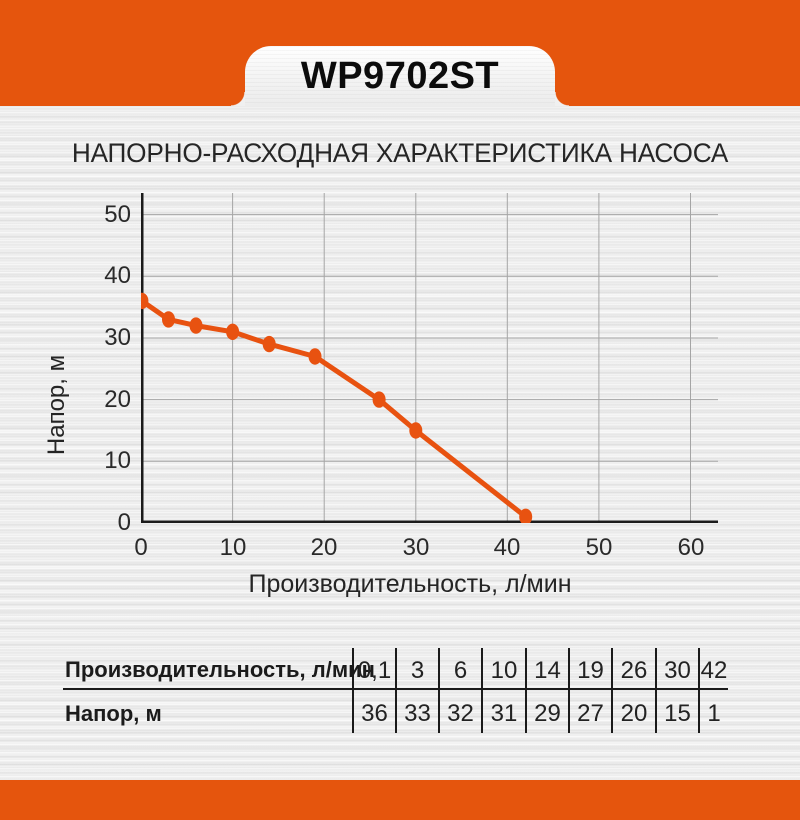  I want to click on table-cell: 26, so click(634, 670).